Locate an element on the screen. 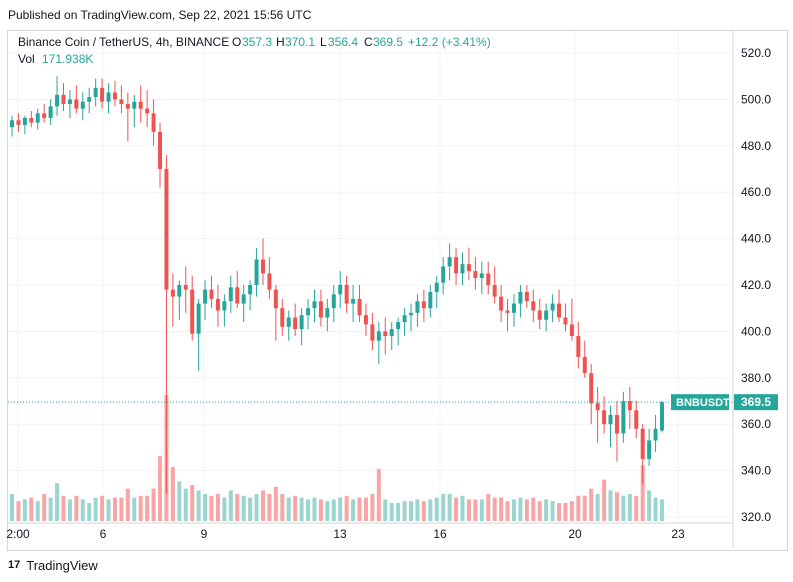 This screenshot has height=582, width=793. x-tick-label: 6 is located at coordinates (103, 534).